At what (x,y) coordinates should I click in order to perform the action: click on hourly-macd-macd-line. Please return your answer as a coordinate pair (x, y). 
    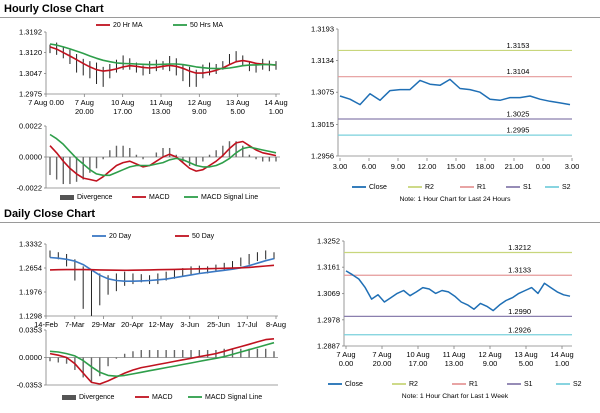
    Looking at the image, I should click on (163, 161).